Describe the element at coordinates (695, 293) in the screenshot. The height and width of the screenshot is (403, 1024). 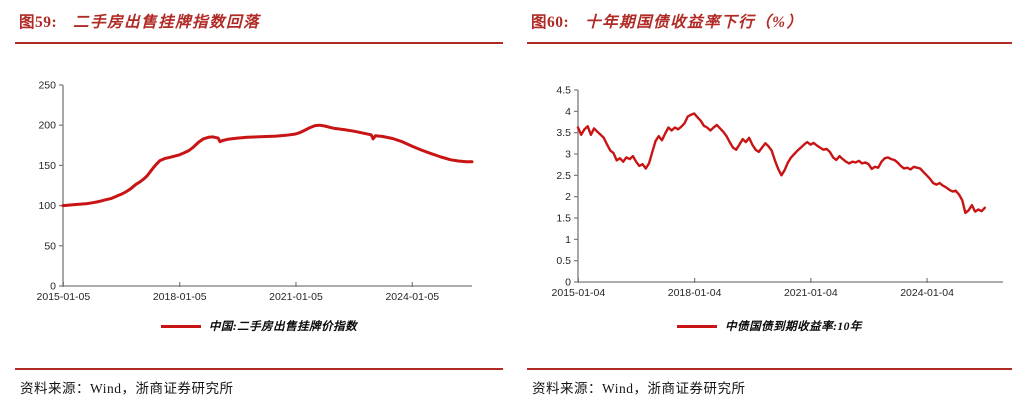
I see `svg-text: 2018-01-04` at that location.